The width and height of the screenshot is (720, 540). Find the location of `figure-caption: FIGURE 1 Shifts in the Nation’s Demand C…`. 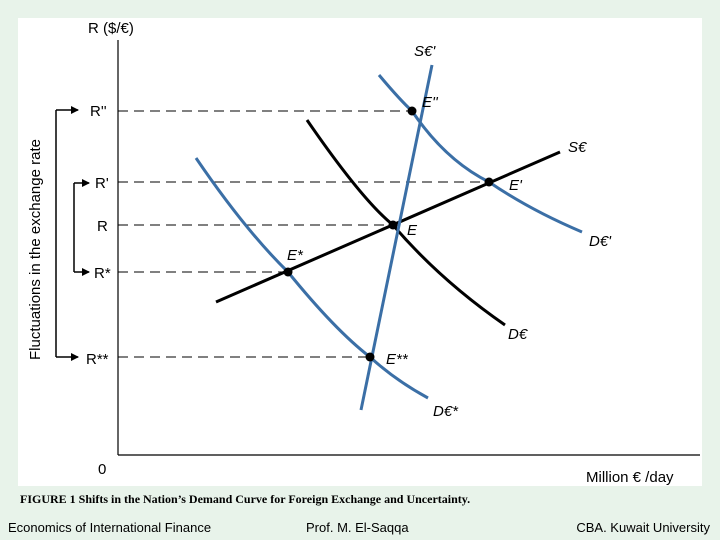

figure-caption: FIGURE 1 Shifts in the Nation’s Demand C… is located at coordinates (245, 499).